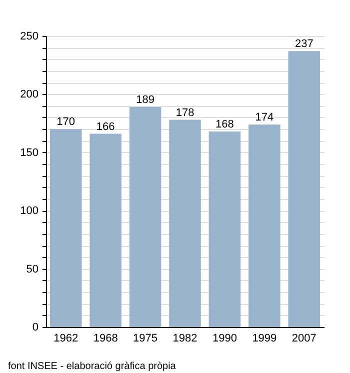  What do you see at coordinates (225, 124) in the screenshot?
I see `data-label: 168` at bounding box center [225, 124].